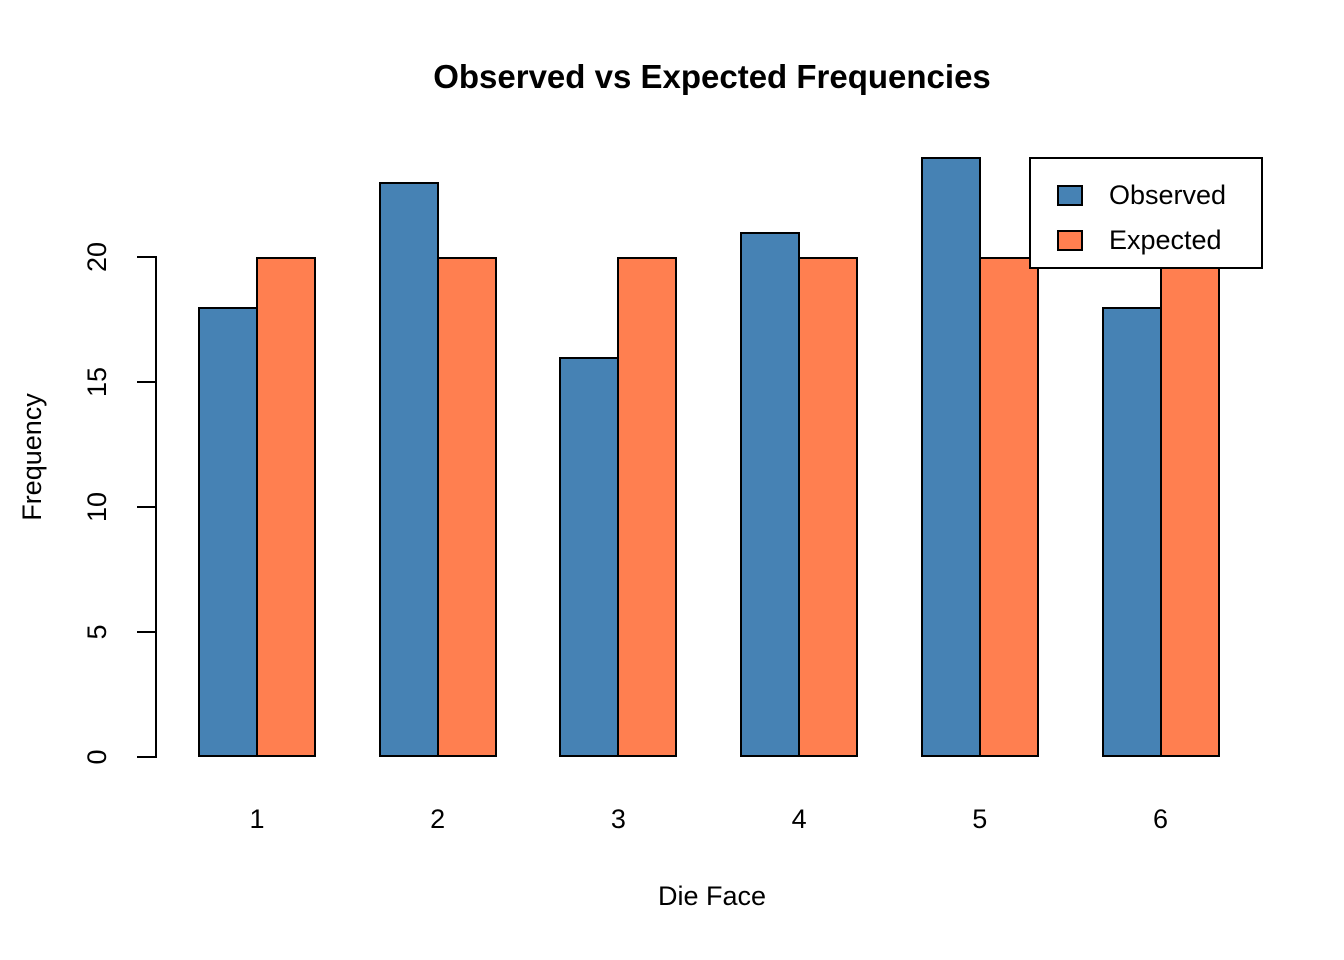  What do you see at coordinates (97, 757) in the screenshot?
I see `y-tick-label-0: 0` at bounding box center [97, 757].